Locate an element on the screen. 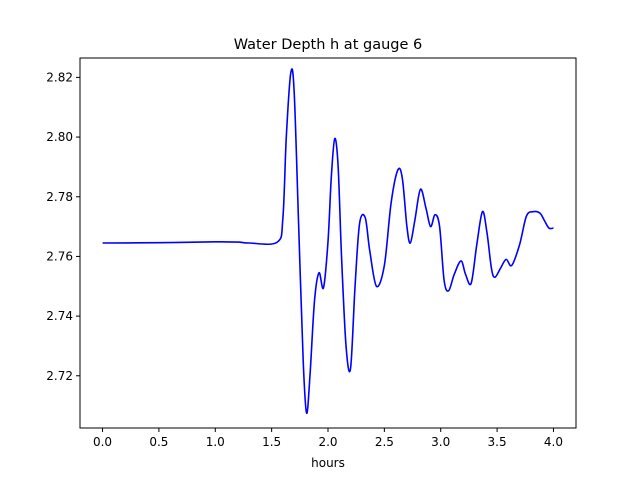  x-tick-label: 1.5 is located at coordinates (271, 442).